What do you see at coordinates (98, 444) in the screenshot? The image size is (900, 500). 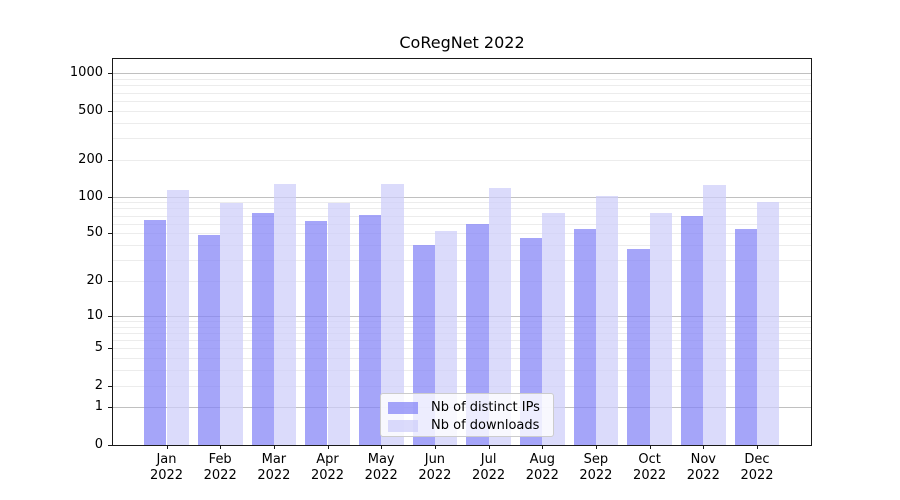 I see `y-tick-label: 0` at bounding box center [98, 444].